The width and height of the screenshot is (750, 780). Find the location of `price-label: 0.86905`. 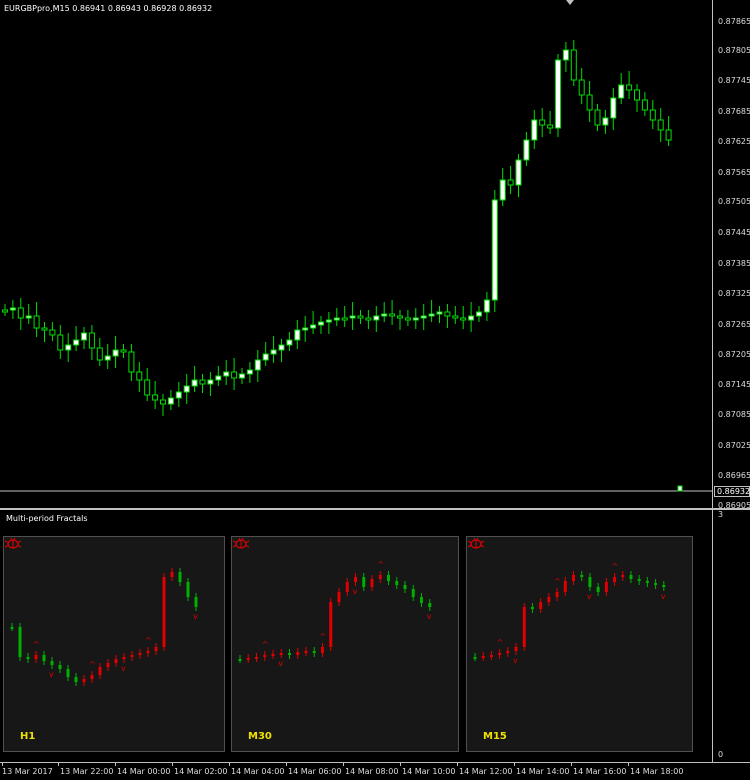

price-label: 0.86905 is located at coordinates (734, 505).